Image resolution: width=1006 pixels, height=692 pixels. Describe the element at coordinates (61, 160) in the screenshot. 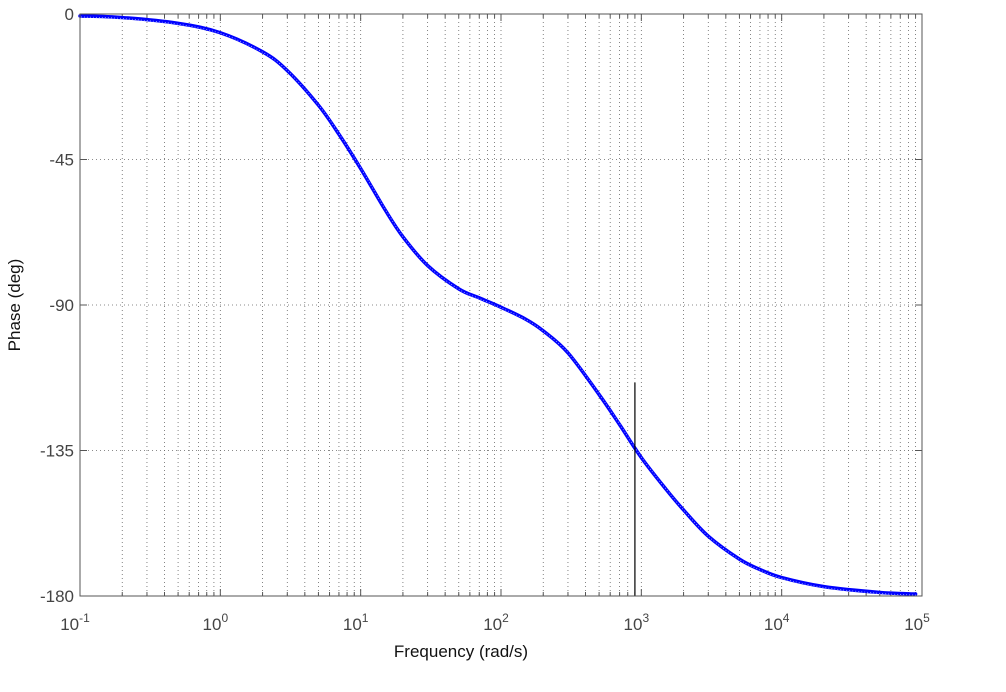

I see `y-tick-label: -45` at that location.